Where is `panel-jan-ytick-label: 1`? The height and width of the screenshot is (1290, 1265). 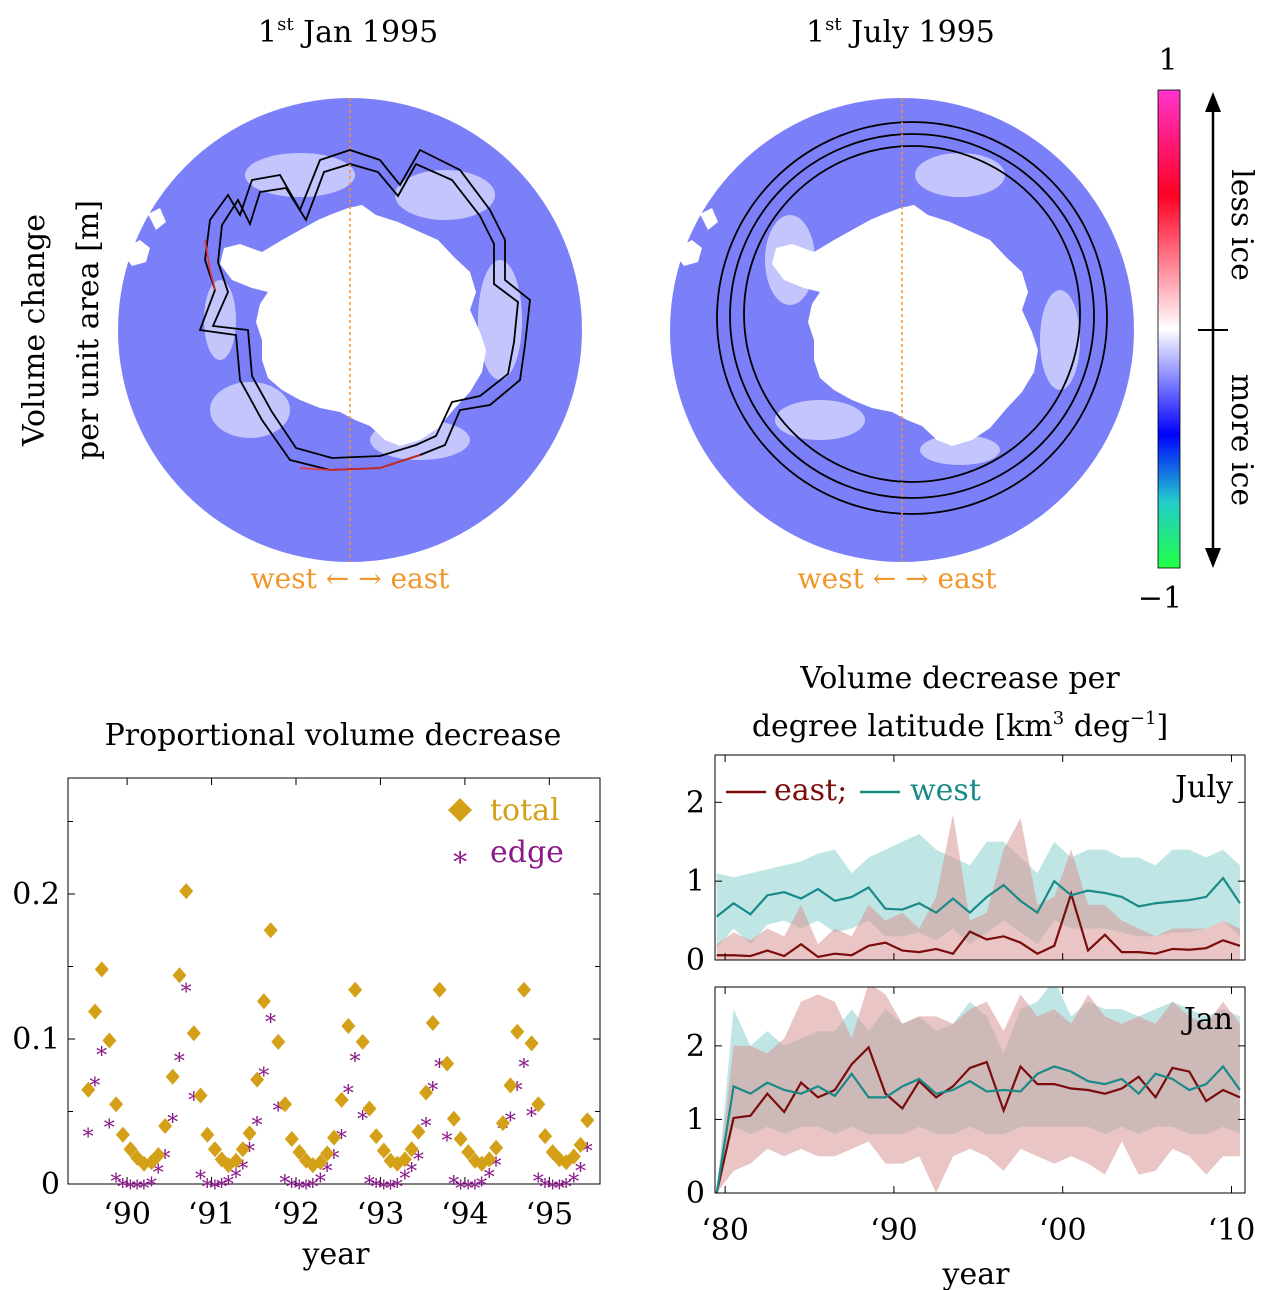
panel-jan-ytick-label: 1 is located at coordinates (695, 1119).